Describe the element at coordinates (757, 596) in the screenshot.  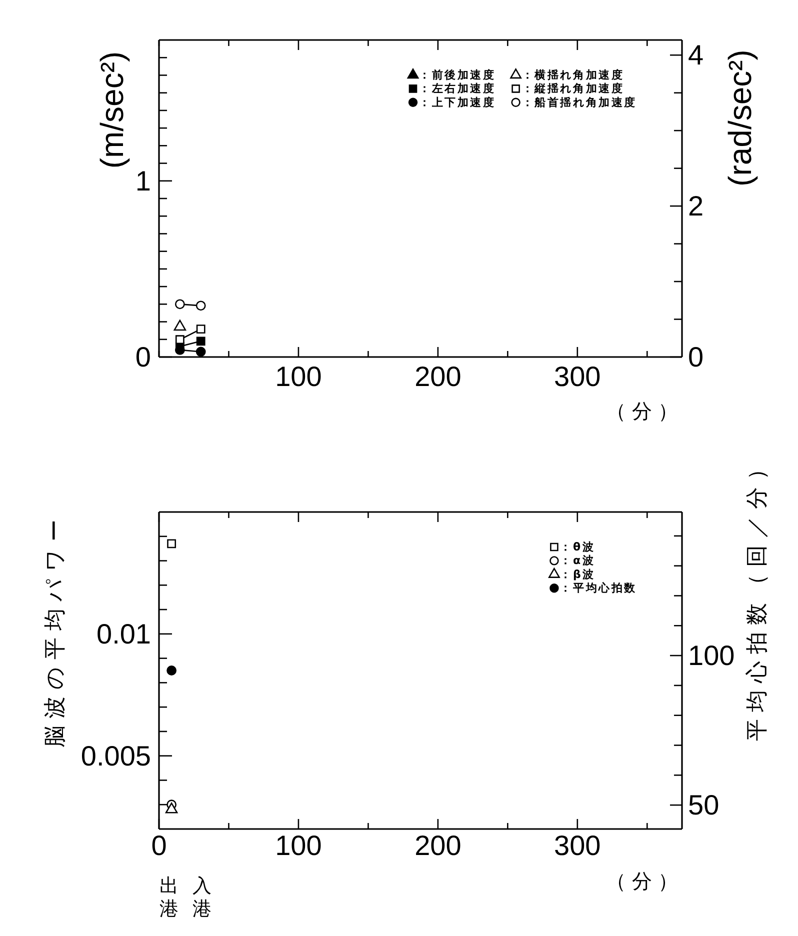
I see `y2-axis-title: 平均心拍数（回／分）` at that location.